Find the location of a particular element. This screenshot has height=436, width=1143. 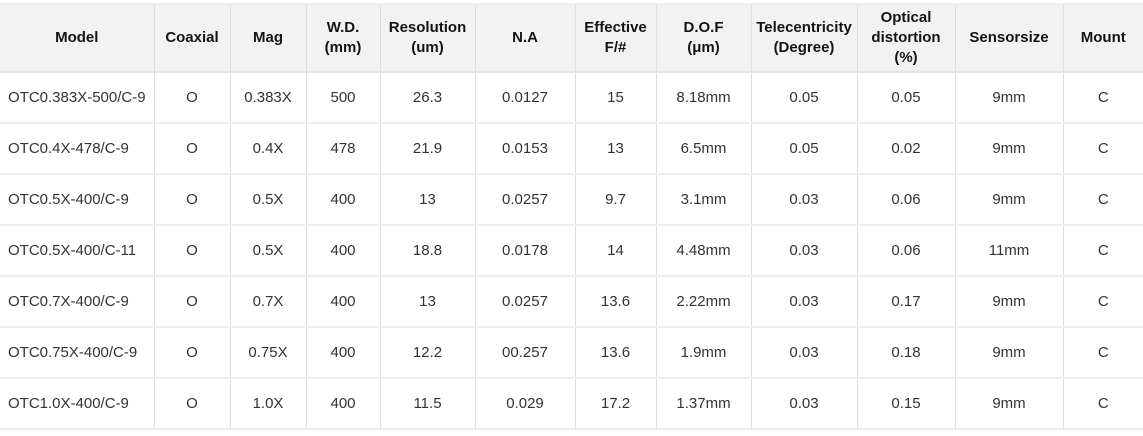

col-header-resolution-line: Resolution is located at coordinates (427, 27).